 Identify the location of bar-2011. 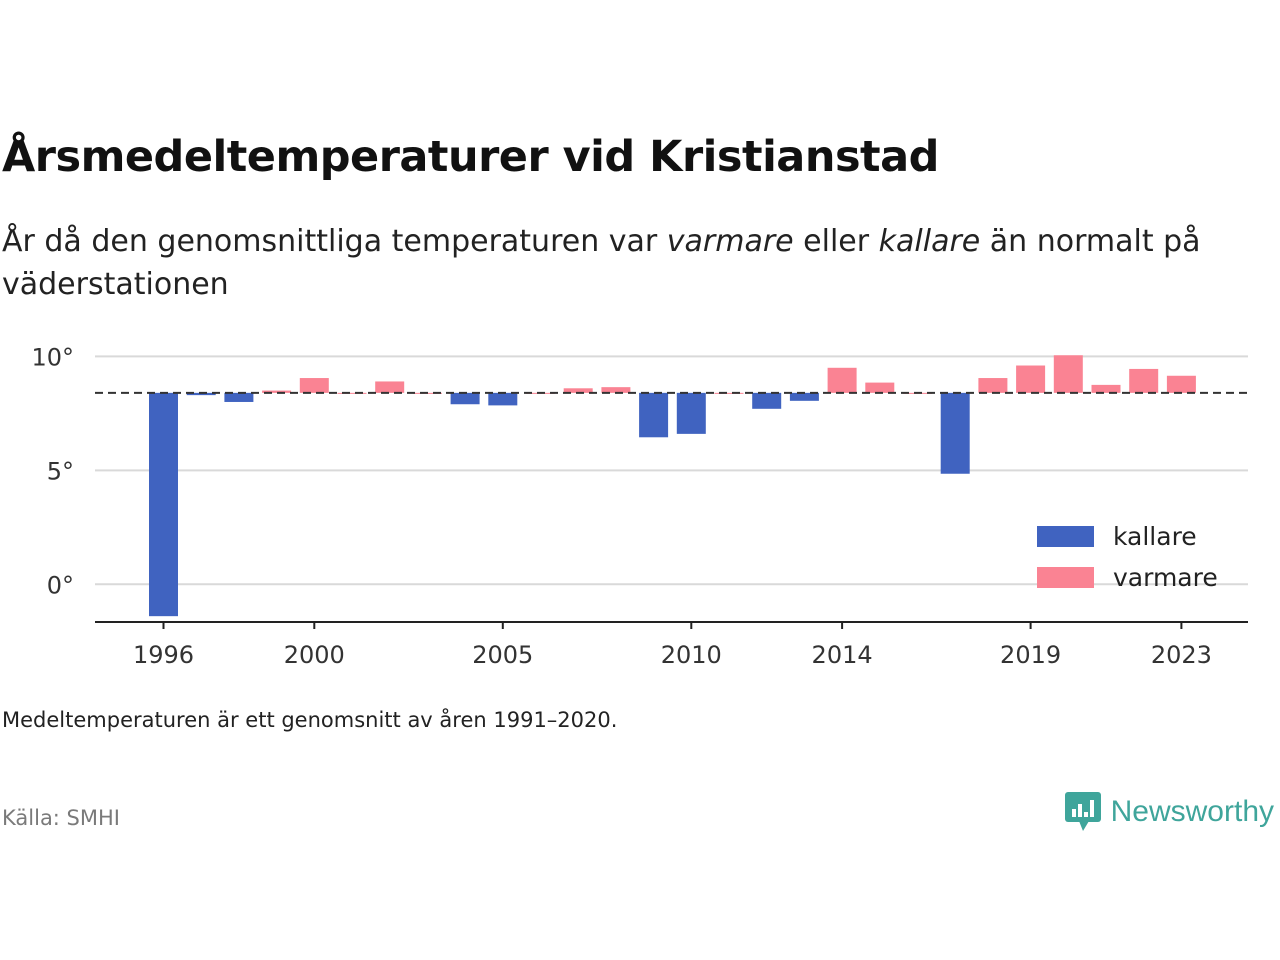
(729, 393).